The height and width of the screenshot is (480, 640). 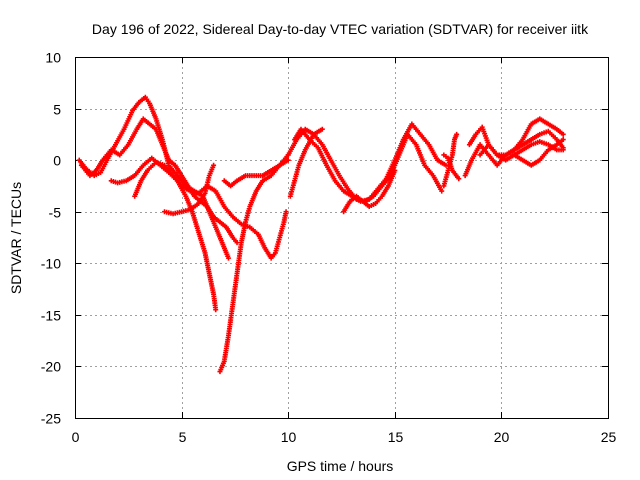 I want to click on x-tick-label: 25, so click(x=609, y=437).